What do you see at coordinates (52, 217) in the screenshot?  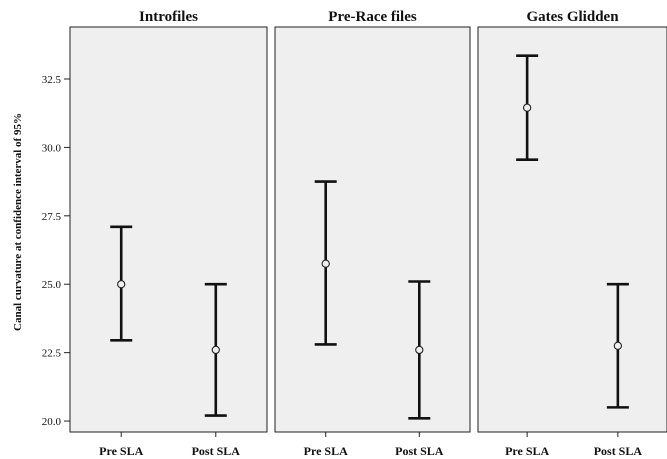 I see `y-tick-label: 27.5` at bounding box center [52, 217].